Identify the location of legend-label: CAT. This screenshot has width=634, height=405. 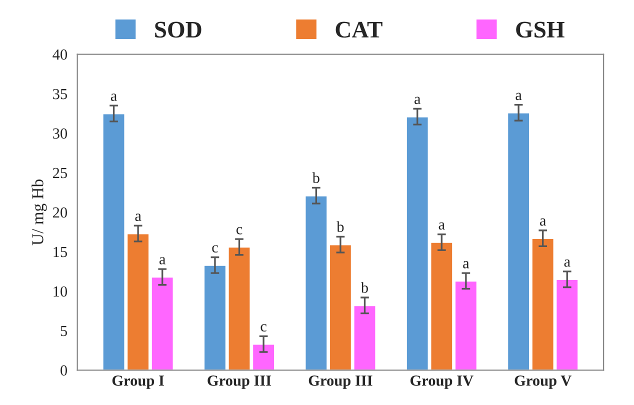
(359, 30).